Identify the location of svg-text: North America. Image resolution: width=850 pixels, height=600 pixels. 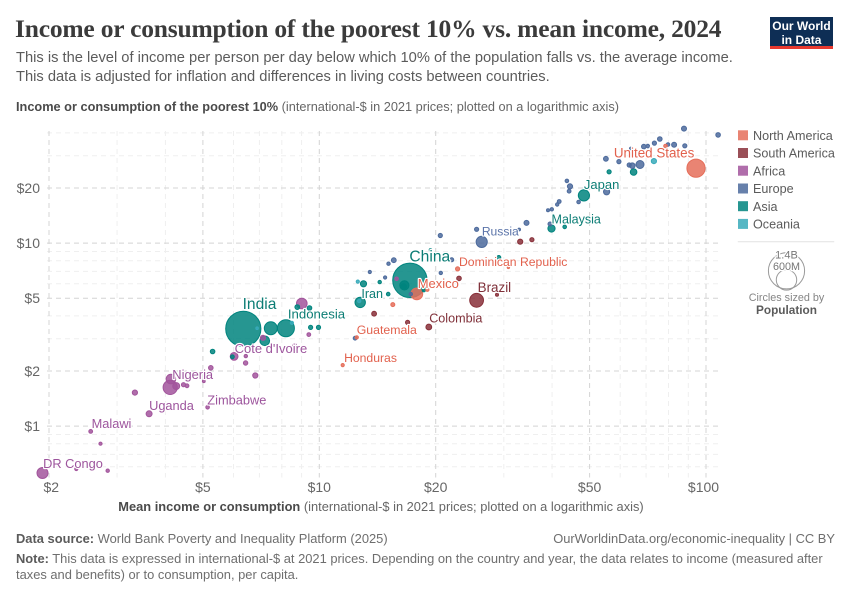
(793, 136).